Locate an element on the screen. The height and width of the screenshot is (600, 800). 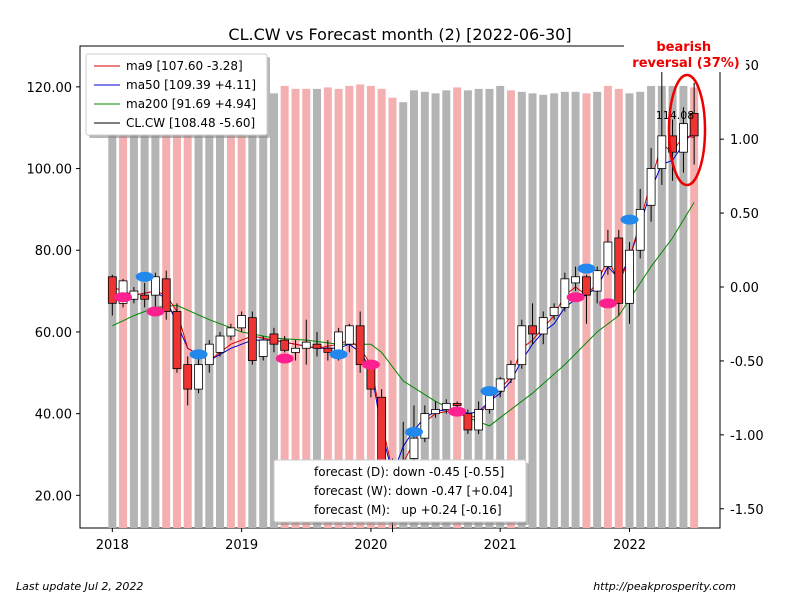
legend-label: ma200 [91.69 +4.94] is located at coordinates (191, 104).